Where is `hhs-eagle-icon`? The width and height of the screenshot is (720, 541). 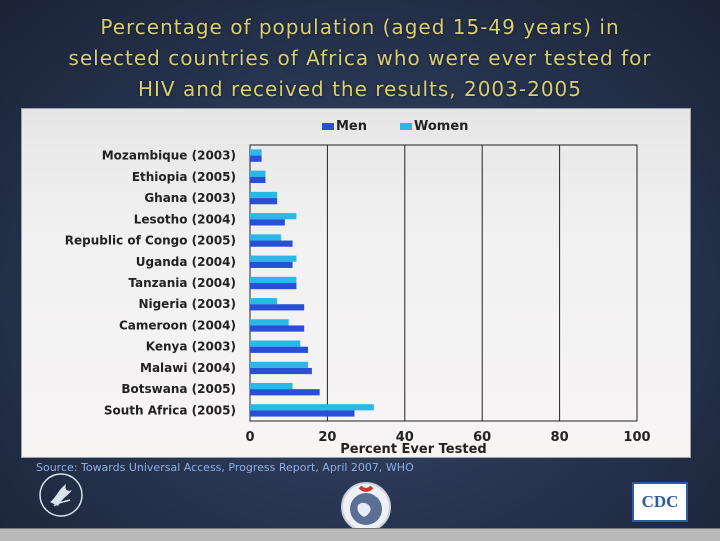 hhs-eagle-icon is located at coordinates (61, 495).